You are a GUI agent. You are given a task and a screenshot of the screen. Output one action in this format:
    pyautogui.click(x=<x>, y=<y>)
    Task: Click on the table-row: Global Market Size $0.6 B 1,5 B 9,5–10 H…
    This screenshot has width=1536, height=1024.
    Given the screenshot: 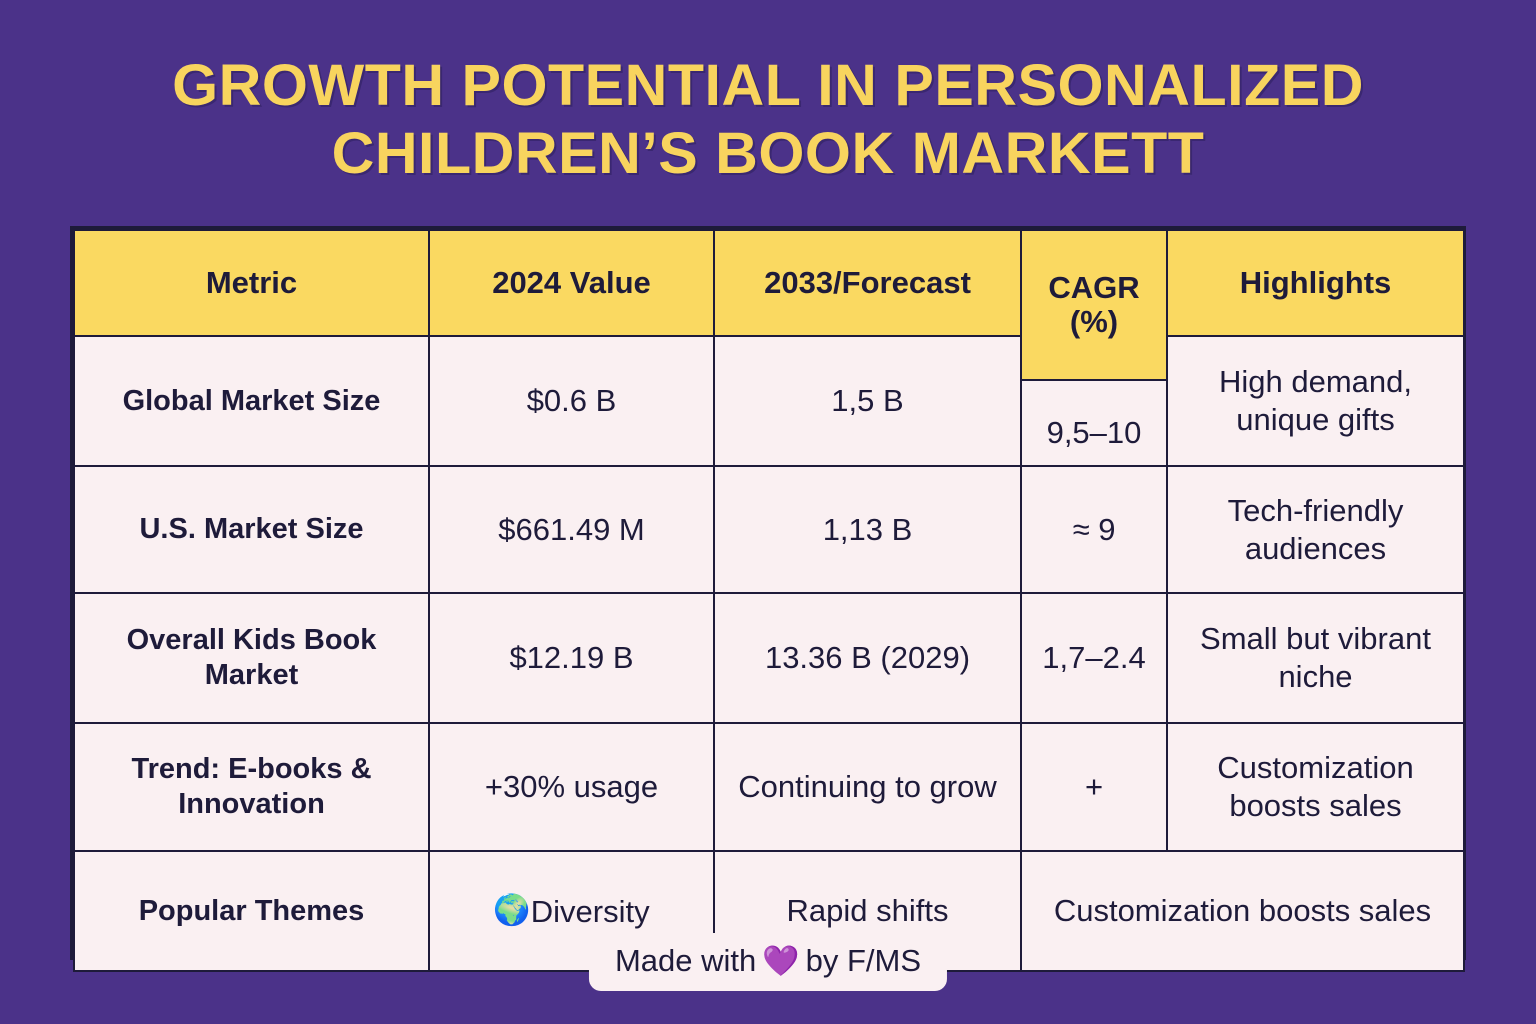 What is the action you would take?
    pyautogui.click(x=769, y=401)
    